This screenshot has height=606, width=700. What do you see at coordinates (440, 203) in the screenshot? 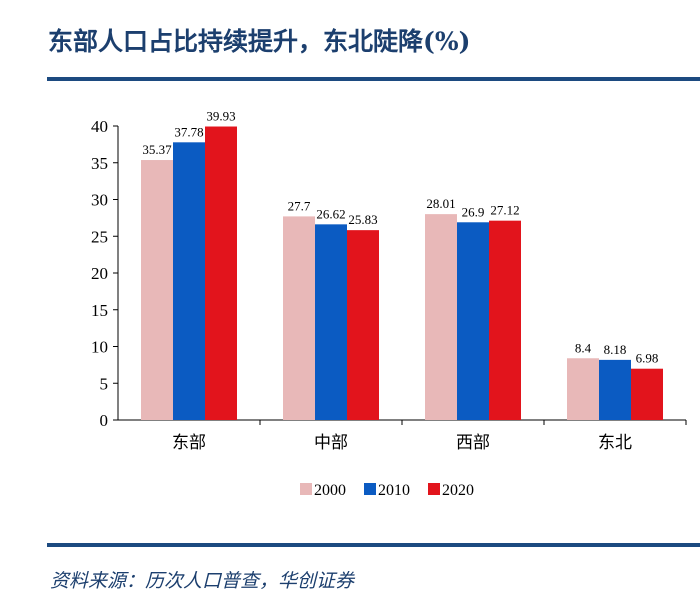
I see `data-label: 28.01` at bounding box center [440, 203].